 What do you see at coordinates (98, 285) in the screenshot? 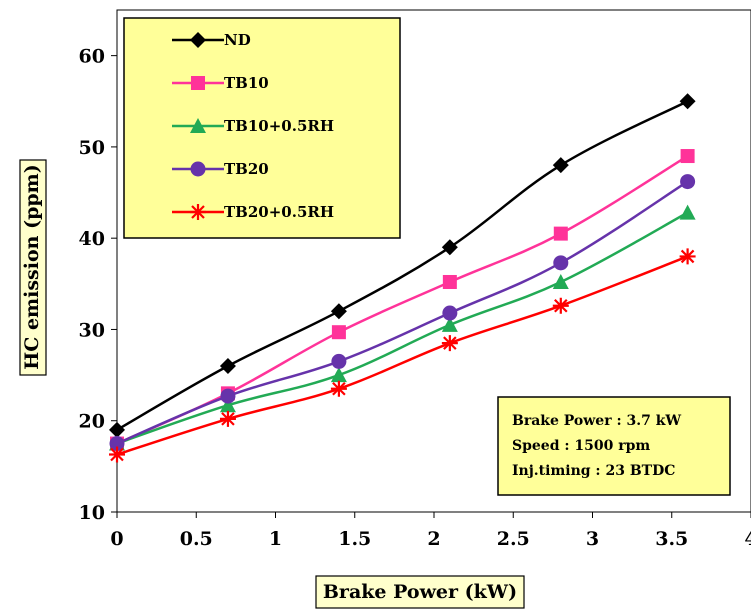
I see `y-axis: 10 20 30 40 50 60` at bounding box center [98, 285].